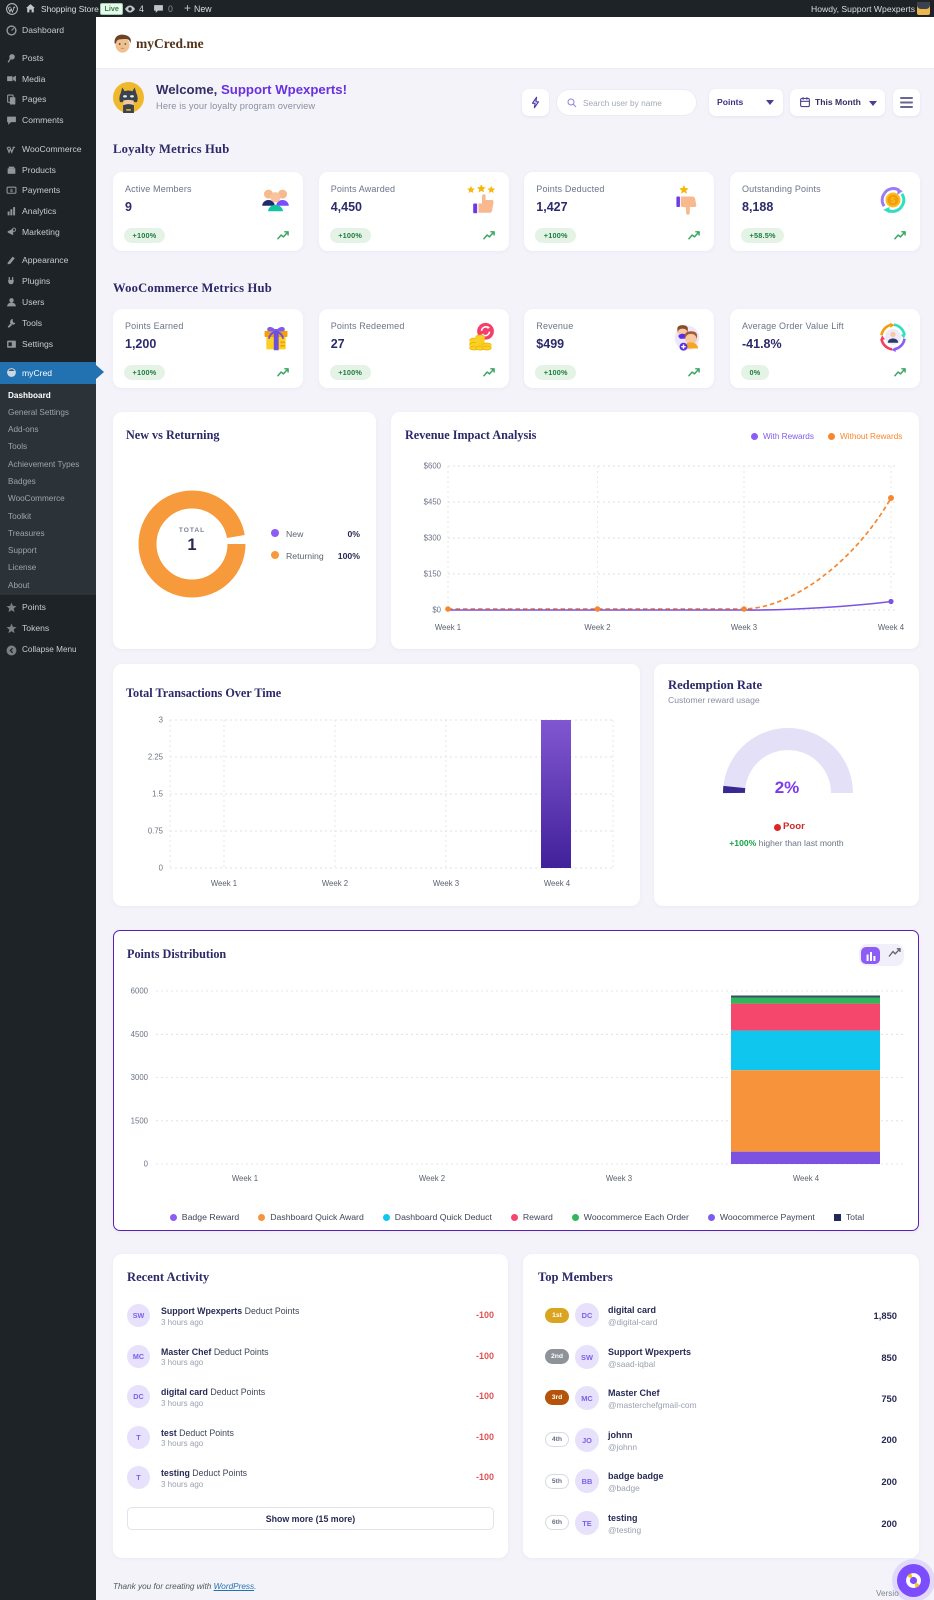 The image size is (934, 1600). Describe the element at coordinates (156, 831) in the screenshot. I see `svg-text: 0.75` at that location.